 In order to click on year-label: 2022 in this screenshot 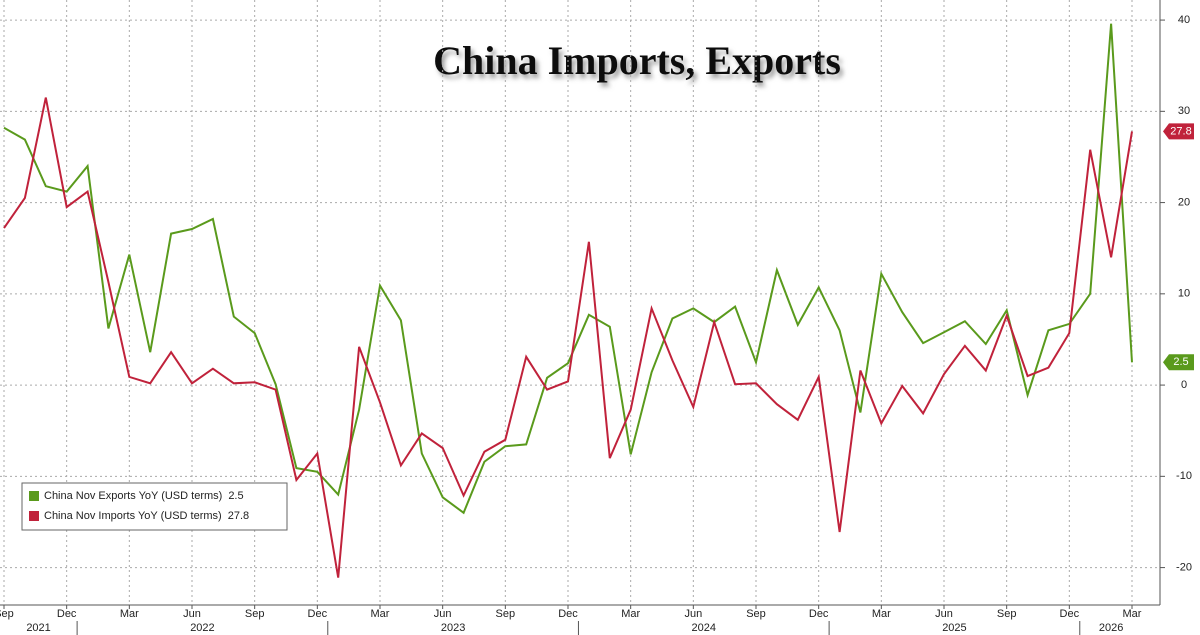, I will do `click(202, 628)`.